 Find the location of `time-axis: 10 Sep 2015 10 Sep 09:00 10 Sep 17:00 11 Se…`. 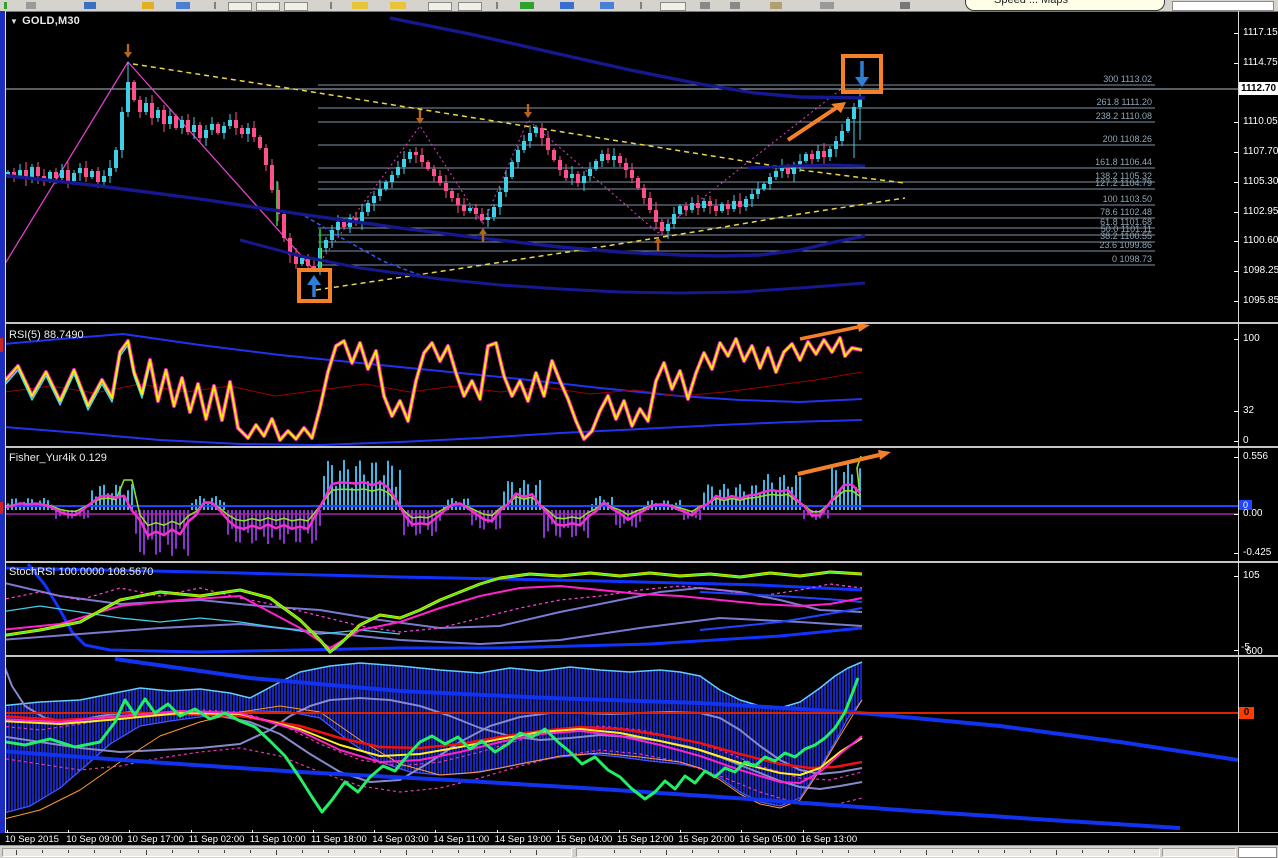

time-axis: 10 Sep 2015 10 Sep 09:00 10 Sep 17:00 11 Se… is located at coordinates (639, 837).